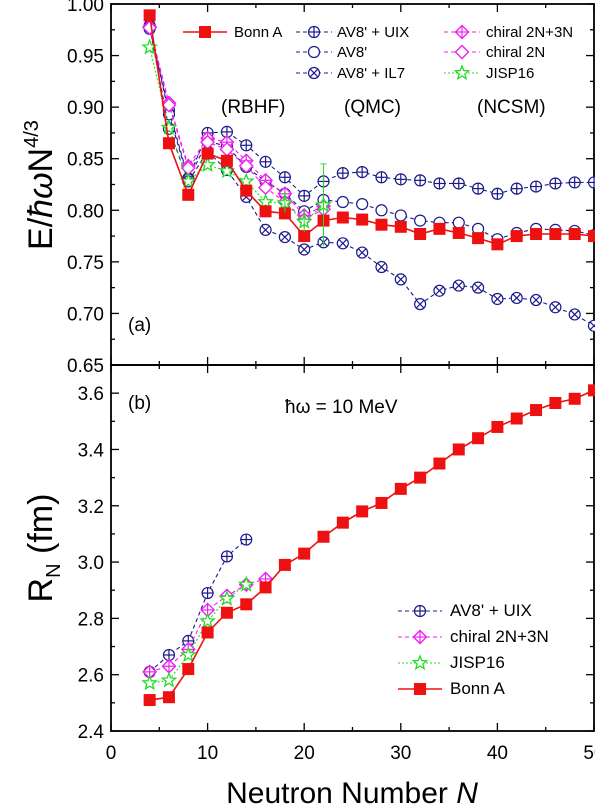  Describe the element at coordinates (198, 633) in the screenshot. I see `series-jisp16` at that location.